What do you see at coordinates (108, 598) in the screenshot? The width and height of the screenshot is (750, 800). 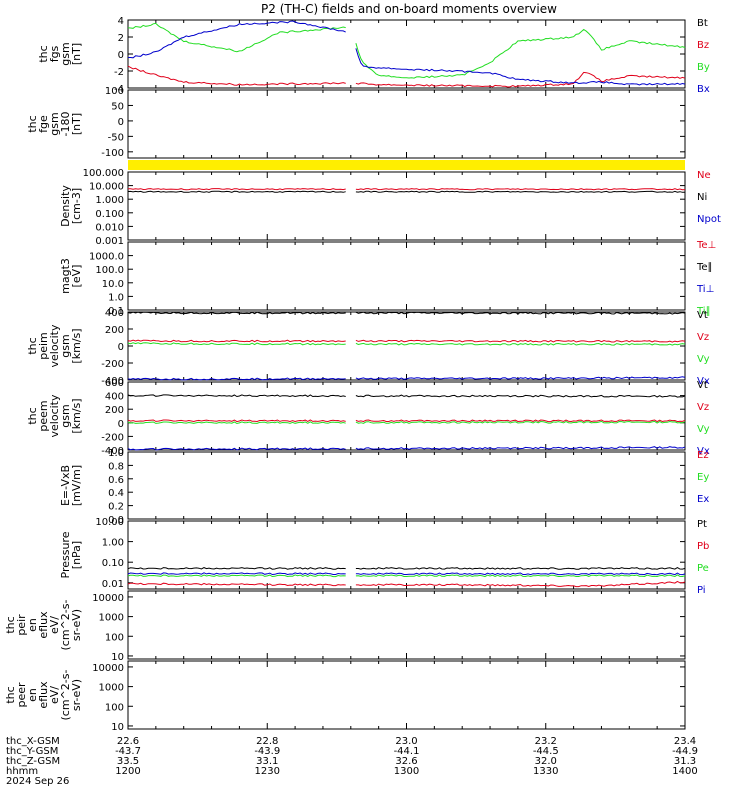 I see `ytick-label: 10000` at bounding box center [108, 598].